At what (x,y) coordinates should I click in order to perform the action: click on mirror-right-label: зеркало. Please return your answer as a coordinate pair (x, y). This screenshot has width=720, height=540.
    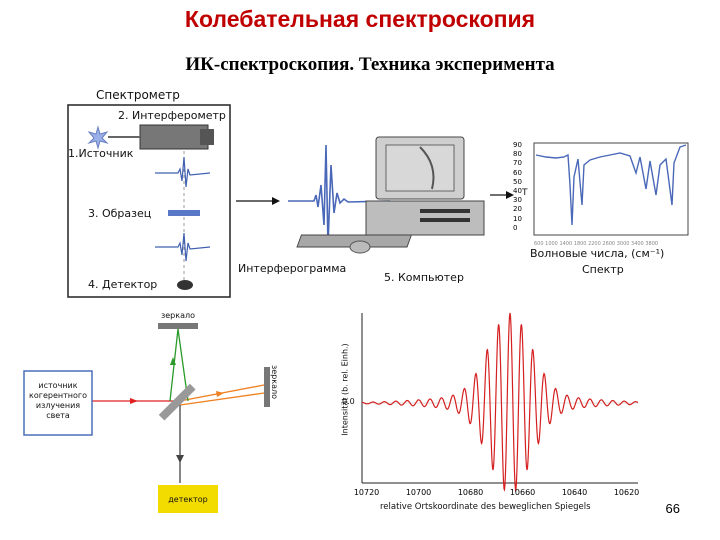
    Looking at the image, I should click on (274, 382).